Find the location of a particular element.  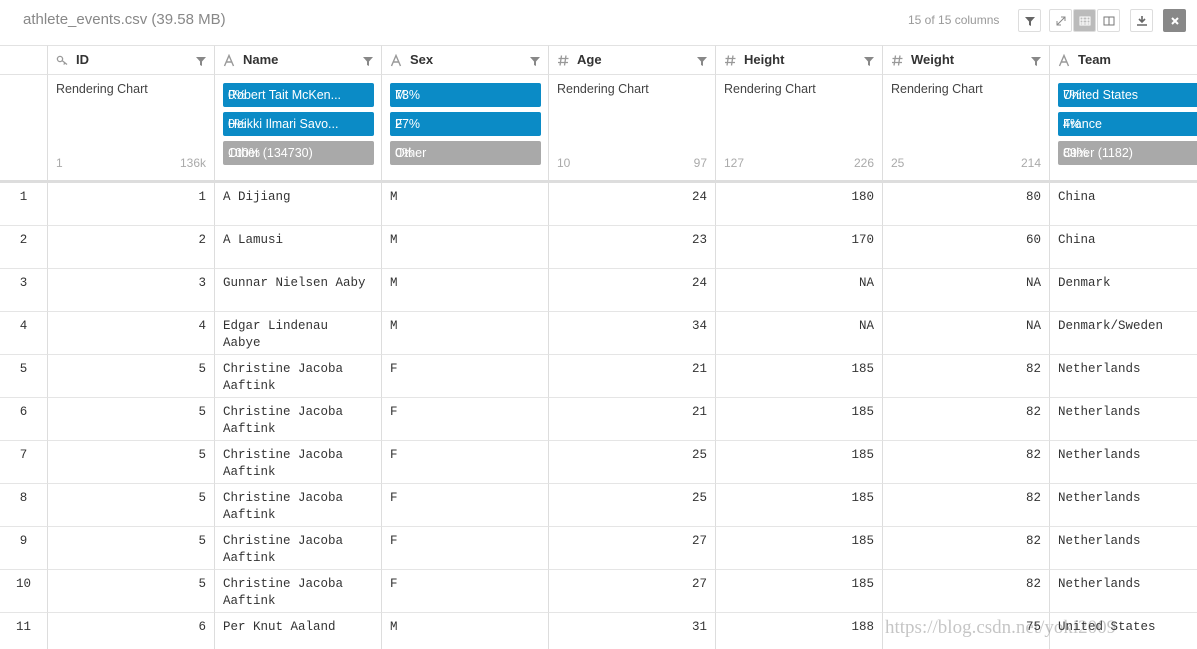

table-cell: 180 is located at coordinates (798, 204).